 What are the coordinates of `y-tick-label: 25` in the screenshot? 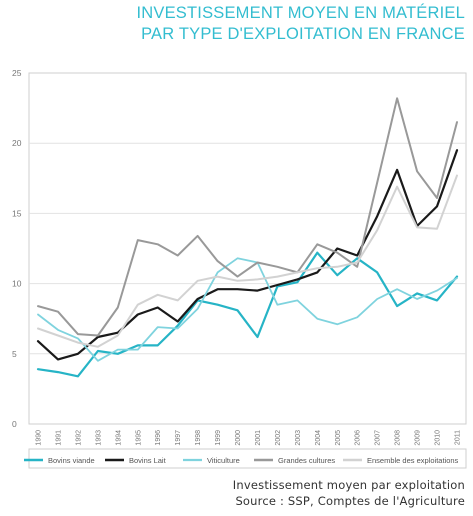 It's located at (17, 73).